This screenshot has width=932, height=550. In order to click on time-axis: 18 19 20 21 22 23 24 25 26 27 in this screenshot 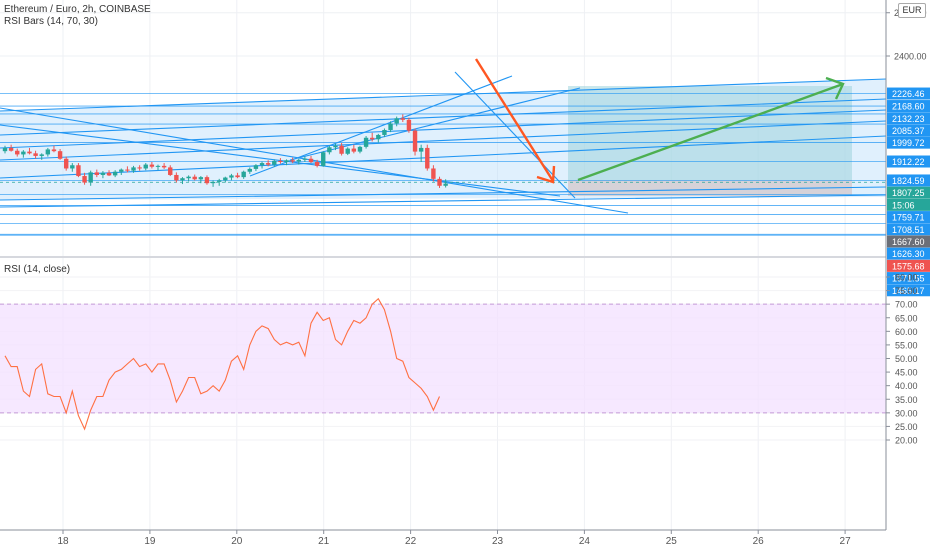, I will do `click(466, 539)`.